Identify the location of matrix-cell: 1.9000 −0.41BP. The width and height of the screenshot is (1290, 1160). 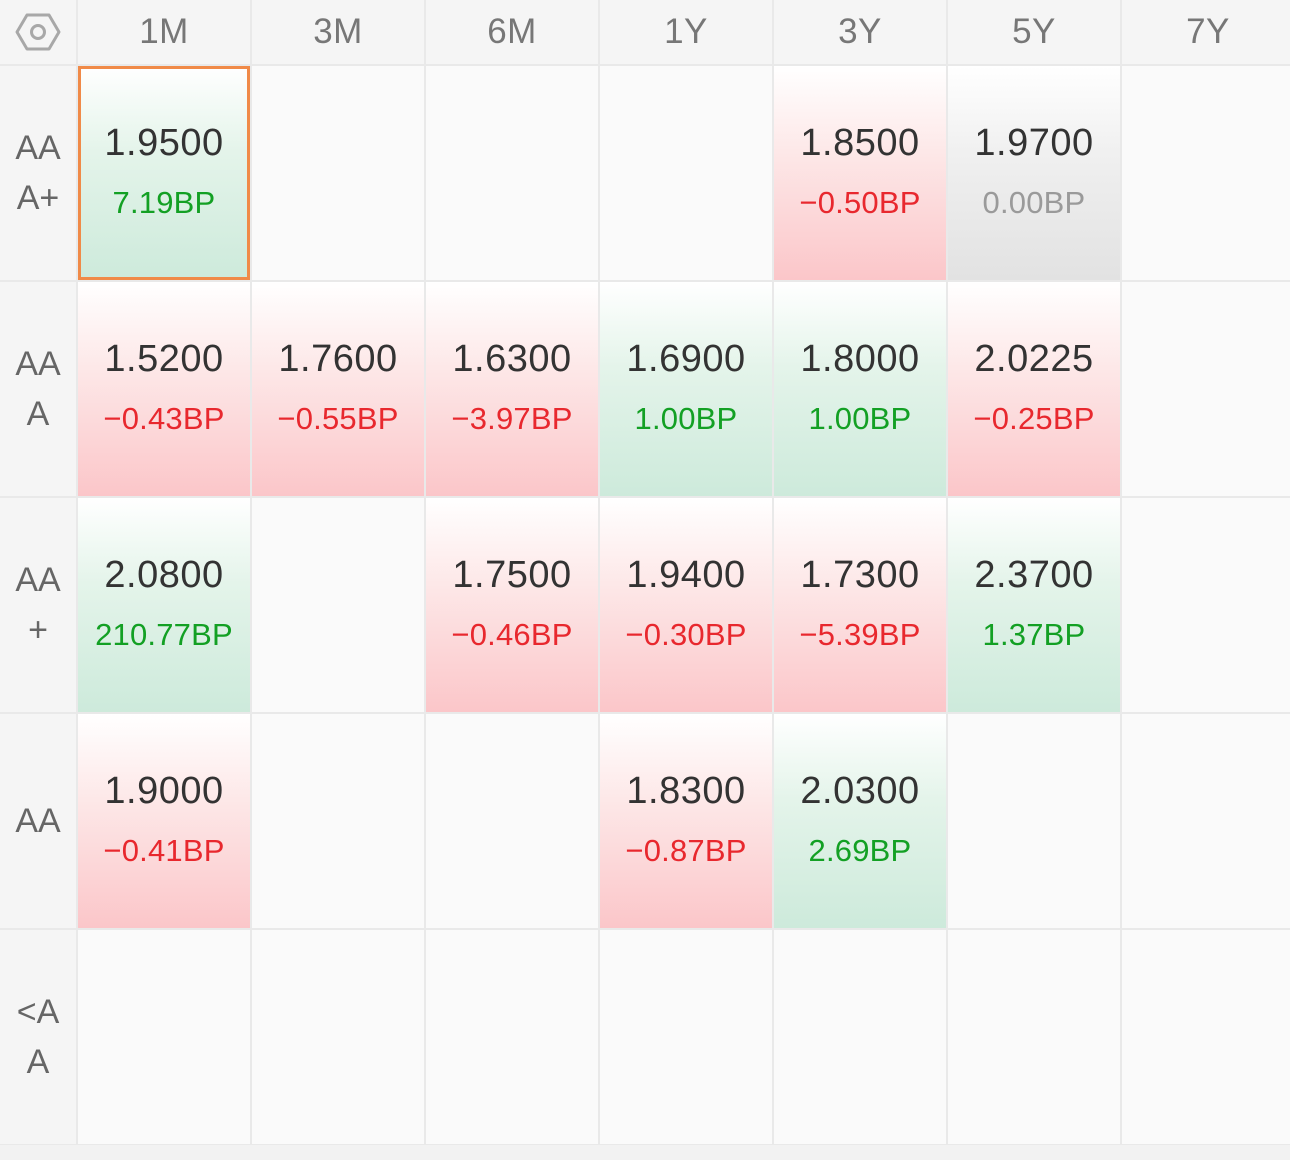
(164, 821).